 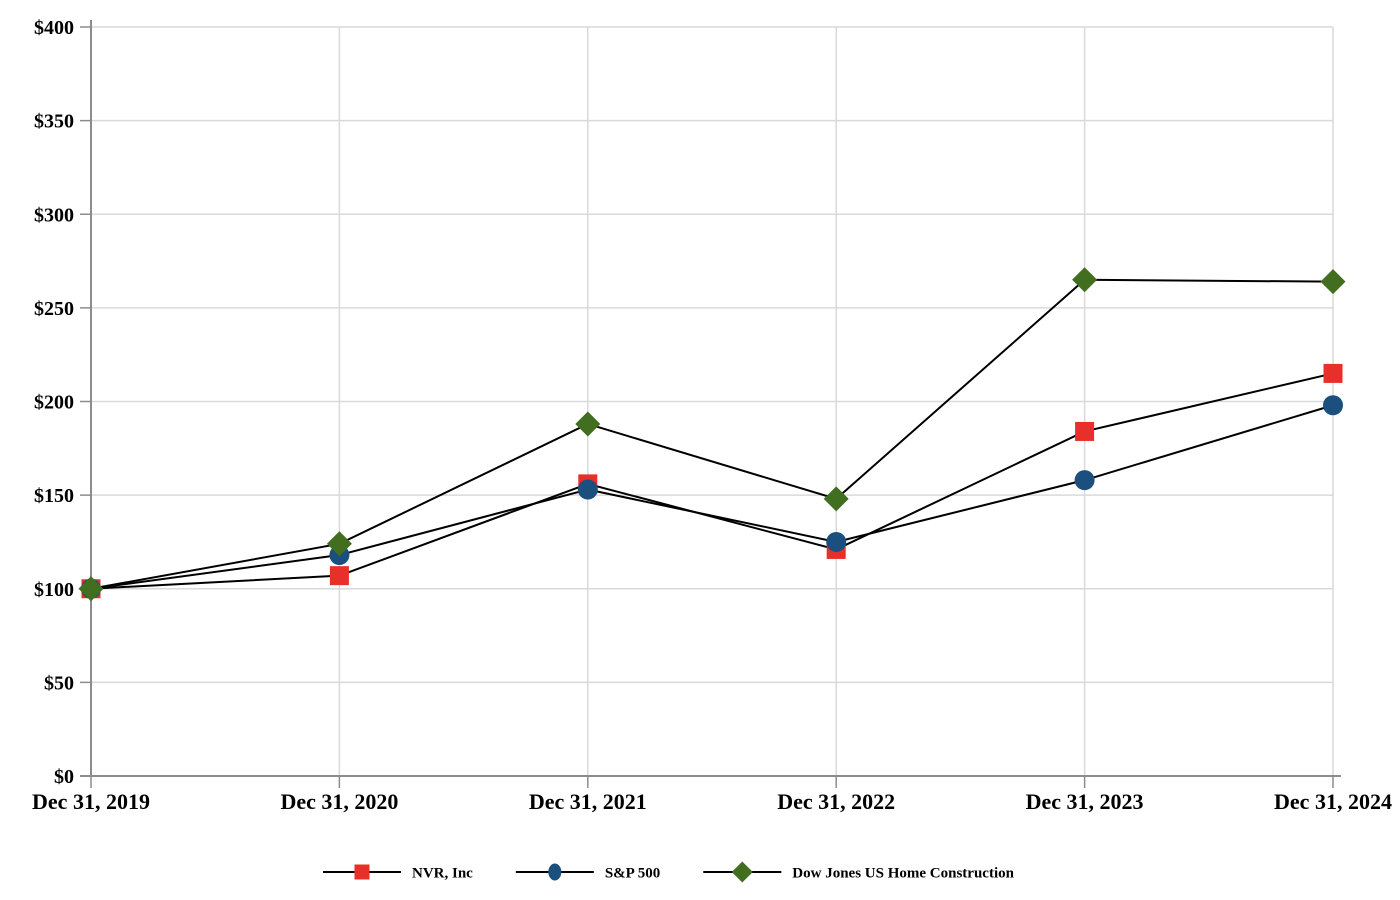 I want to click on y-tick-label: $50, so click(x=59, y=683).